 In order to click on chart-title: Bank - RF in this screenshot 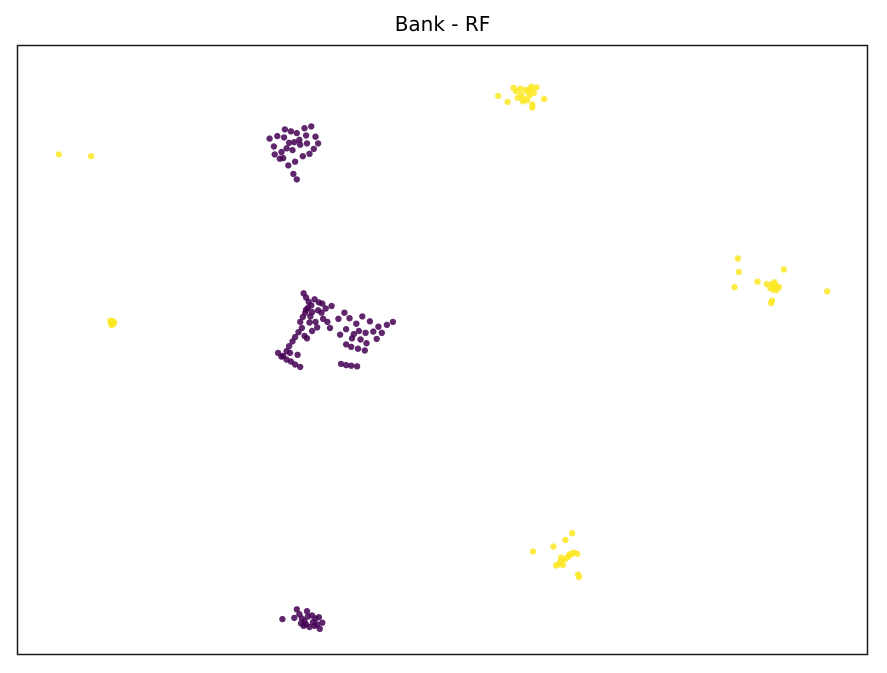, I will do `click(442, 24)`.